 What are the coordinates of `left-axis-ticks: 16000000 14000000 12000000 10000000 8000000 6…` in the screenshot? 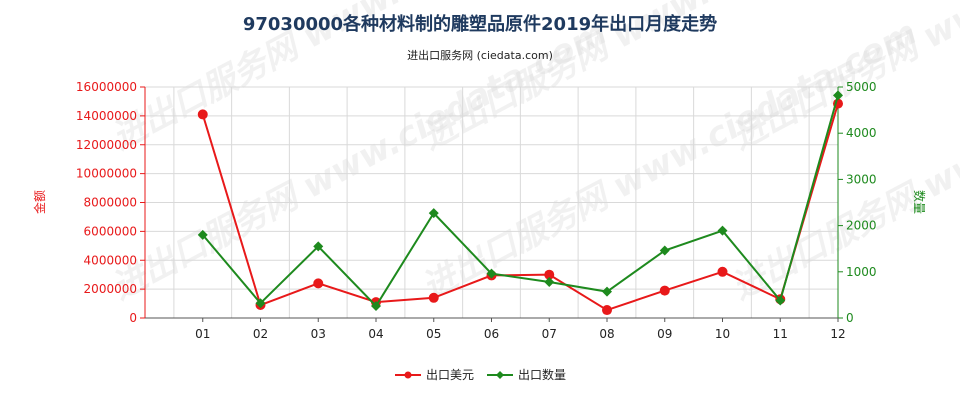 It's located at (110, 202).